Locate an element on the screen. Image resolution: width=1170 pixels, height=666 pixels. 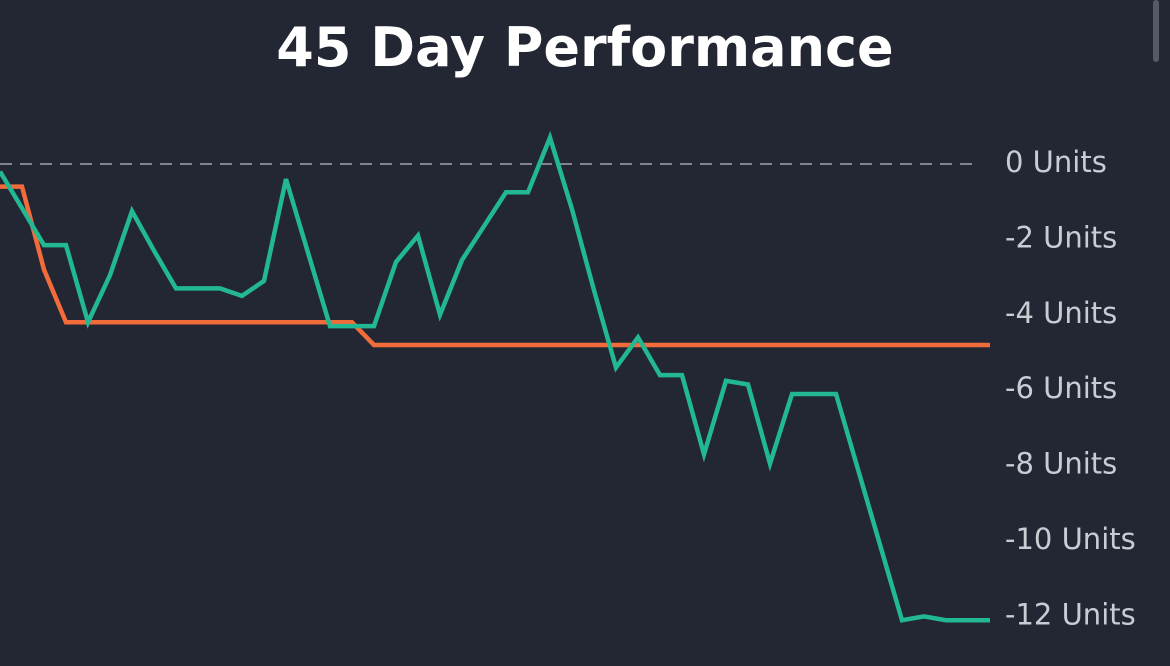
y-tick-label: -8 Units is located at coordinates (1061, 464).